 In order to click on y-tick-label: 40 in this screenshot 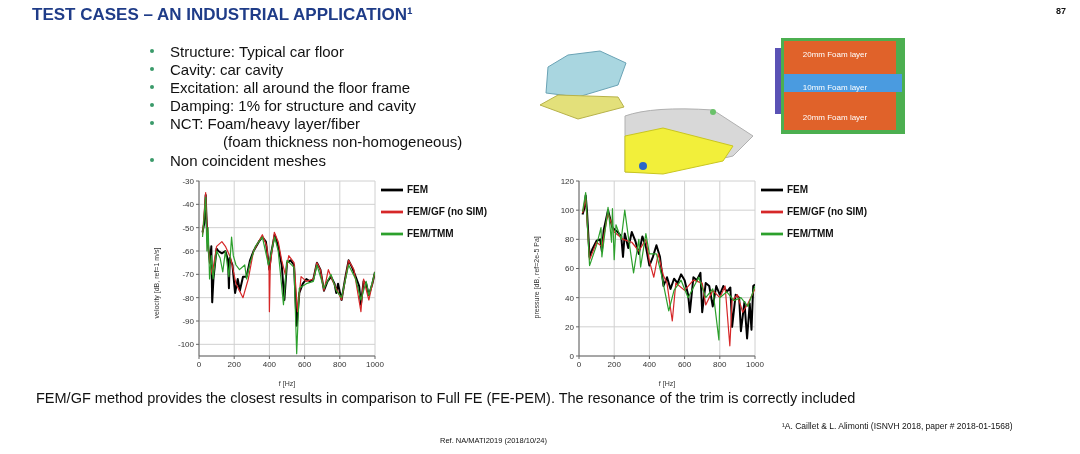, I will do `click(570, 298)`.